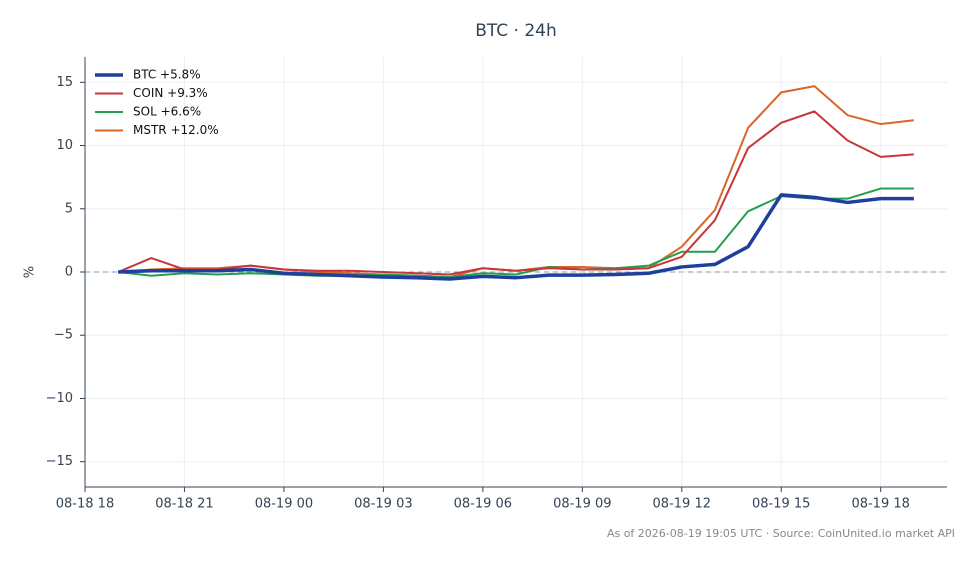 The height and width of the screenshot is (564, 979). I want to click on x-tick-label: 08-19 03, so click(383, 504).